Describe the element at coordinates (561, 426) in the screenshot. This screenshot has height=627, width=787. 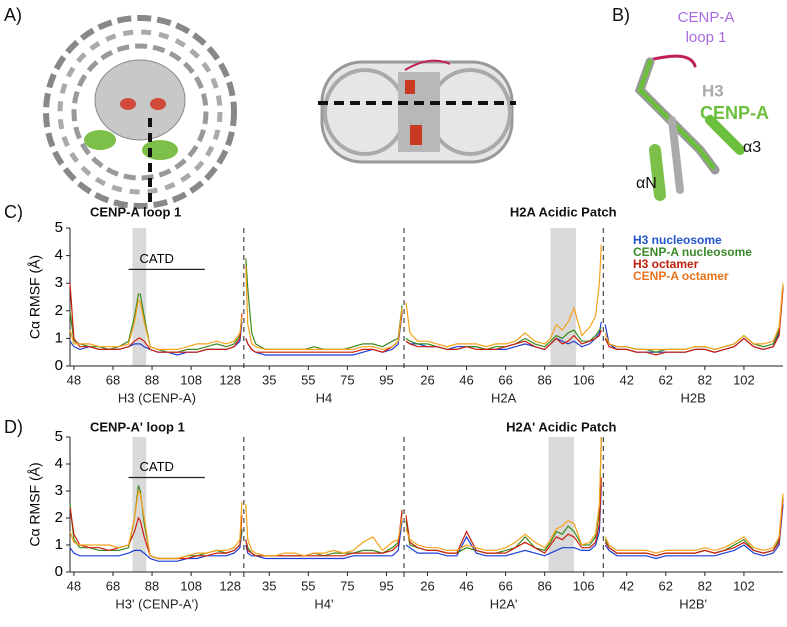
I see `annotation: H2A' Acidic Patch` at that location.